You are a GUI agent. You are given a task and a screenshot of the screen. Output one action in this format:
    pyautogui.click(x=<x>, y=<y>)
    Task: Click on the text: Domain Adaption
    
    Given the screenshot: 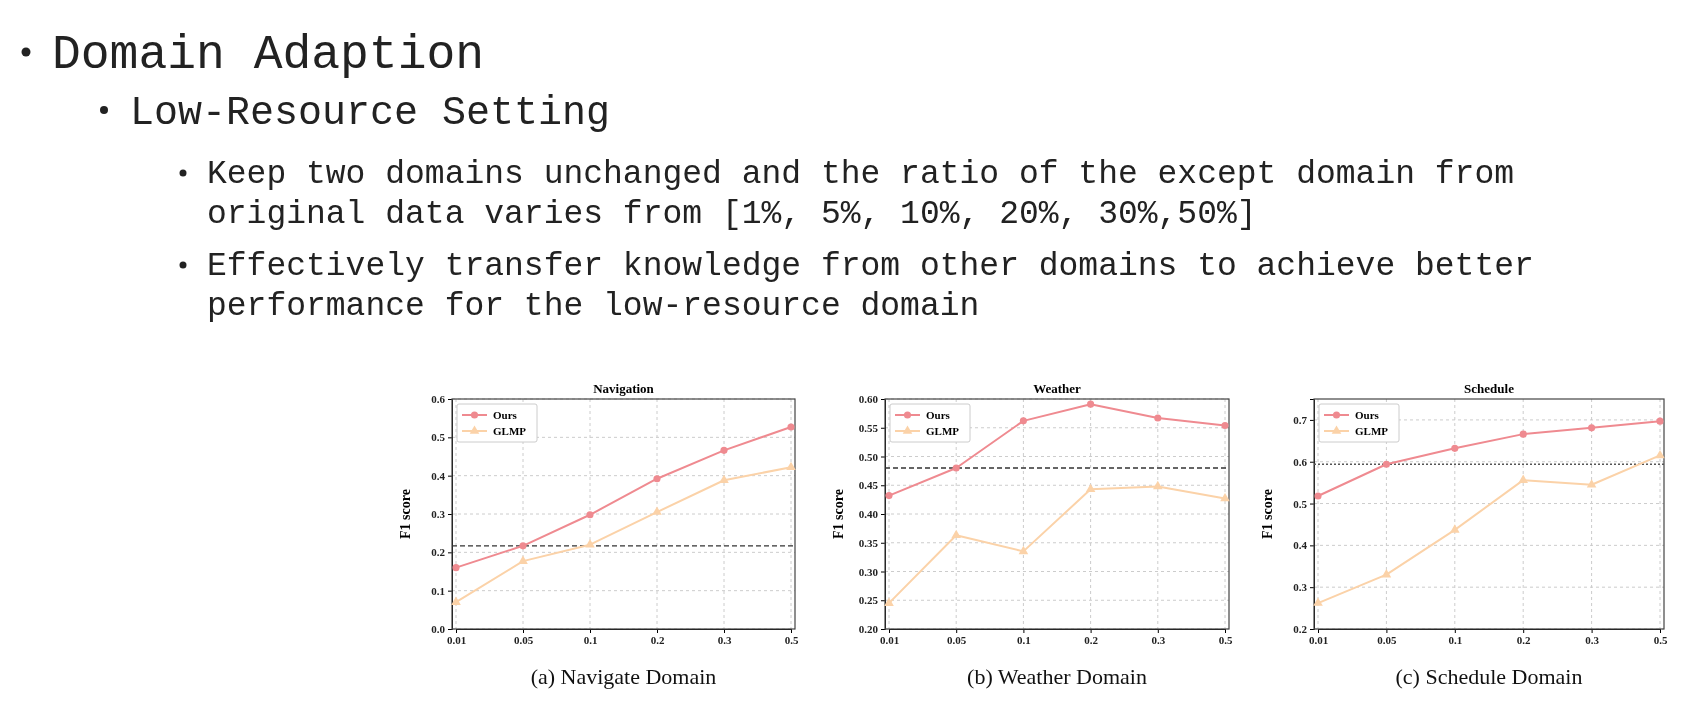 What is the action you would take?
    pyautogui.click(x=268, y=55)
    